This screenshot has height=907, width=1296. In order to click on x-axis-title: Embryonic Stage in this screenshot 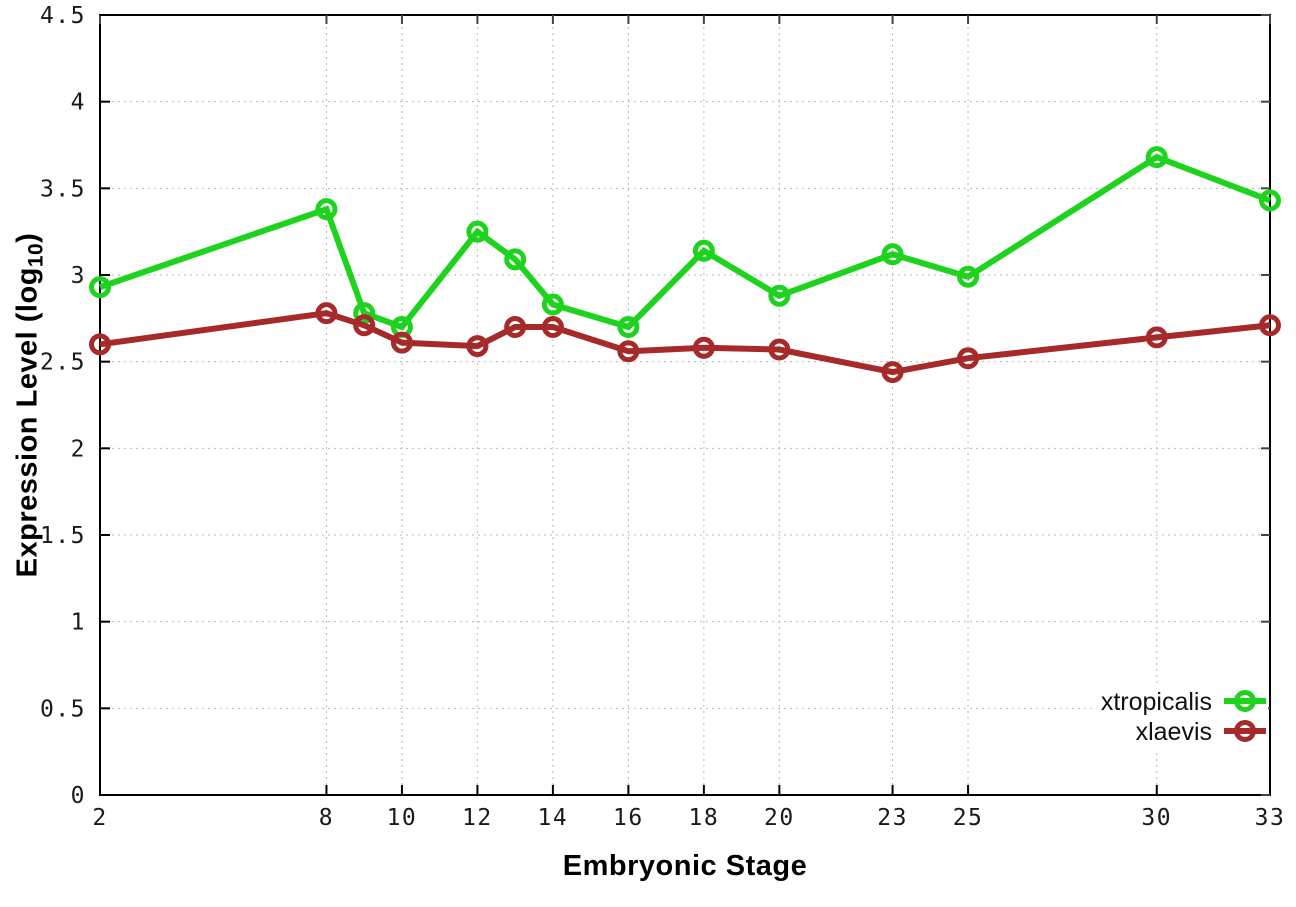, I will do `click(685, 866)`.